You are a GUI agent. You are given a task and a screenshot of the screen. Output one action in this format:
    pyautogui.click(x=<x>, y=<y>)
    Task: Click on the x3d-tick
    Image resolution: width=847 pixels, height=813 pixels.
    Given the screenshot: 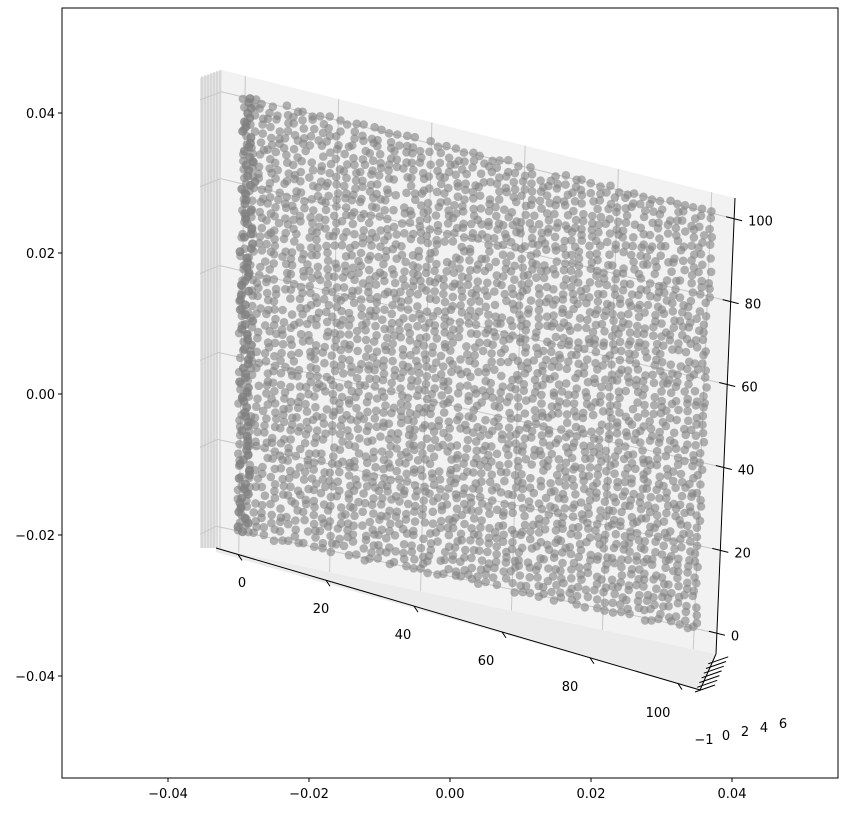 What is the action you would take?
    pyautogui.click(x=328, y=583)
    